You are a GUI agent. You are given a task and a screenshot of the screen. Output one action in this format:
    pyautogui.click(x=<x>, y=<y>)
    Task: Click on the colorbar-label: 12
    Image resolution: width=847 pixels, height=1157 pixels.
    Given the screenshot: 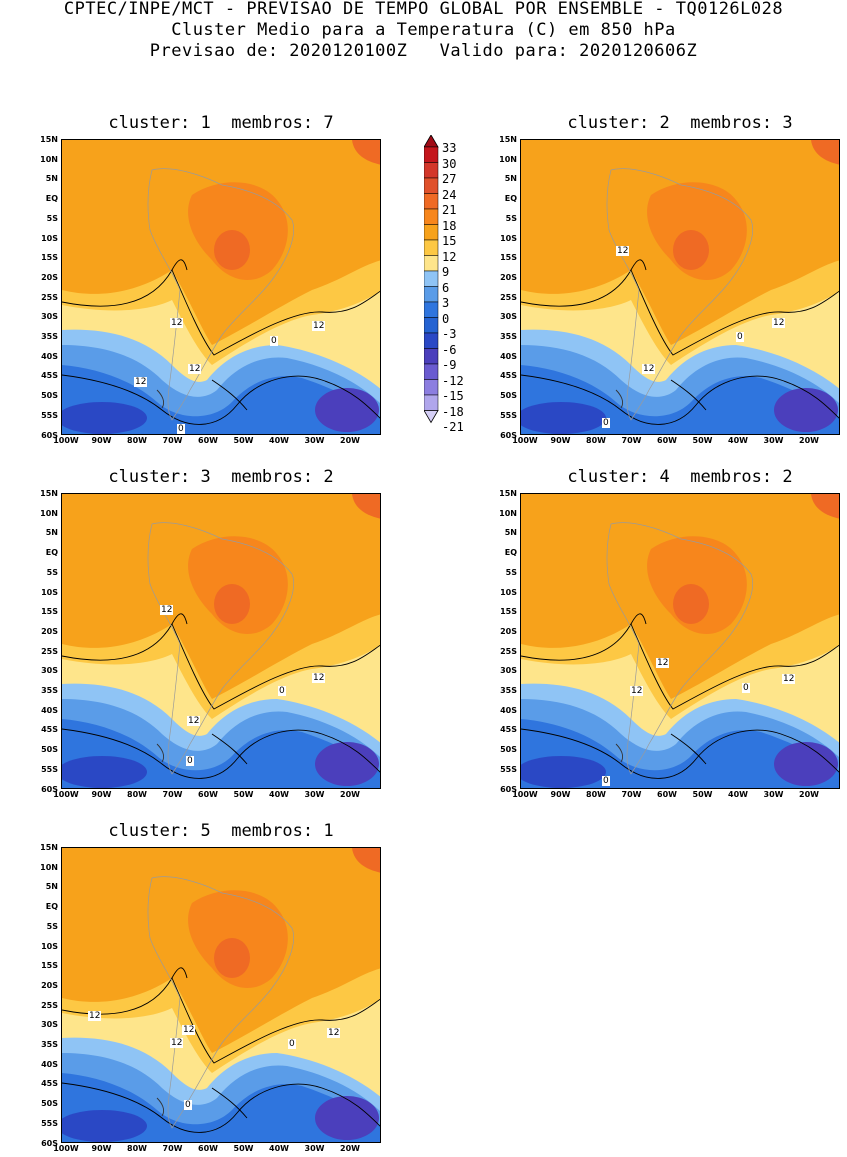 What is the action you would take?
    pyautogui.click(x=449, y=256)
    